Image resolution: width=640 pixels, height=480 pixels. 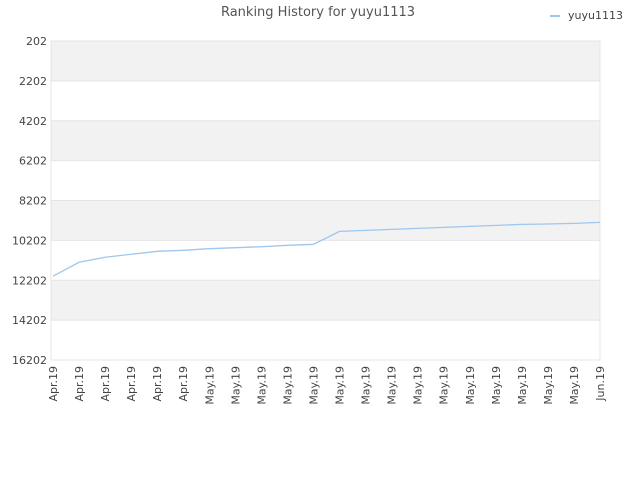 What do you see at coordinates (36, 41) in the screenshot?
I see `y-tick-label: 202` at bounding box center [36, 41].